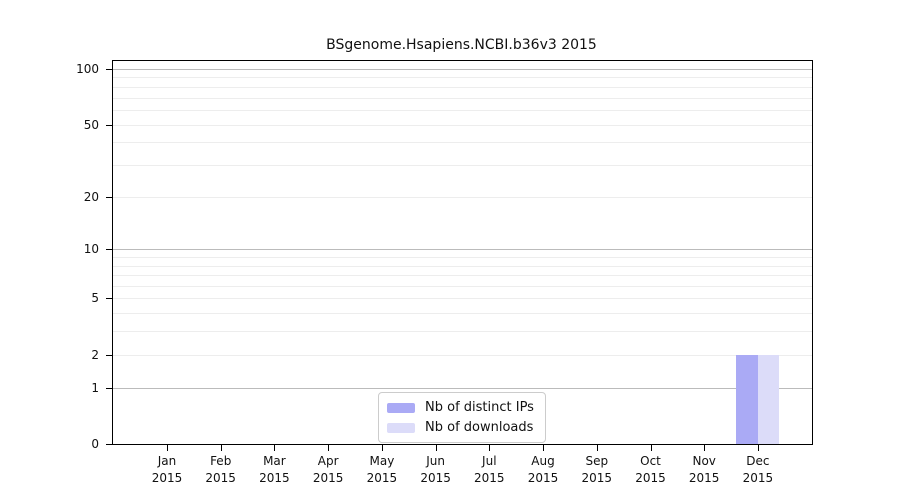 The image size is (900, 500). What do you see at coordinates (543, 470) in the screenshot?
I see `x-tick-label-aug: Aug 2015` at bounding box center [543, 470].